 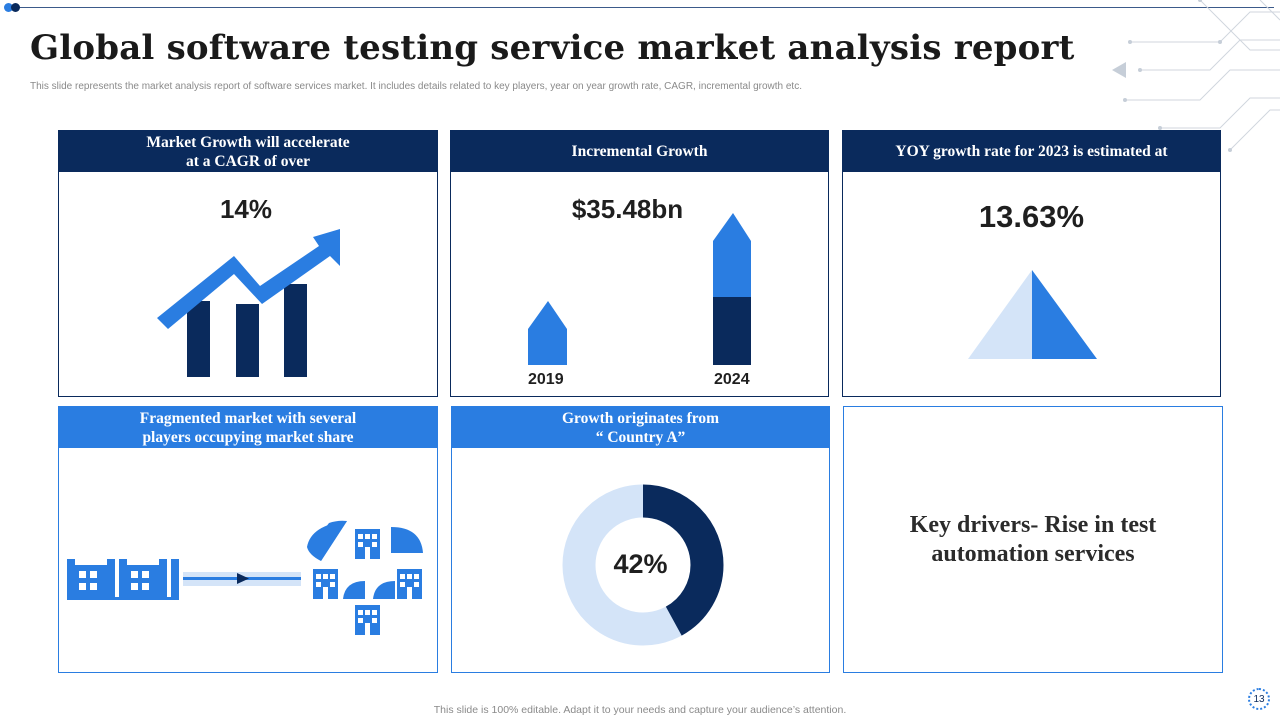 I want to click on yoy-value: 13.63%, so click(x=1031, y=216).